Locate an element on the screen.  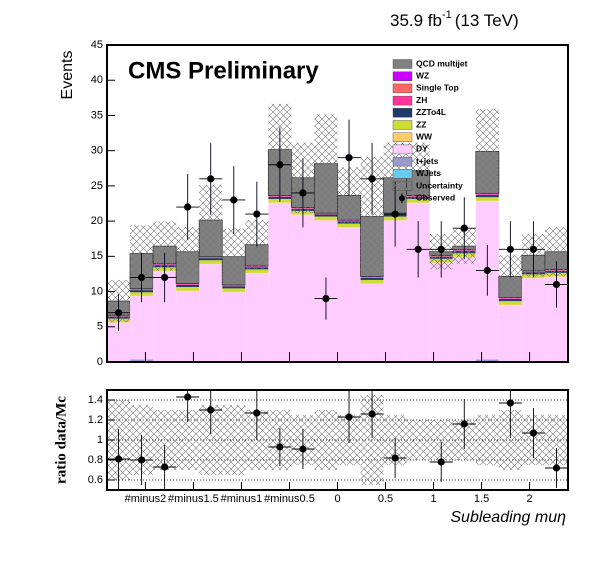
lumi: 35.9 fb is located at coordinates (416, 20).